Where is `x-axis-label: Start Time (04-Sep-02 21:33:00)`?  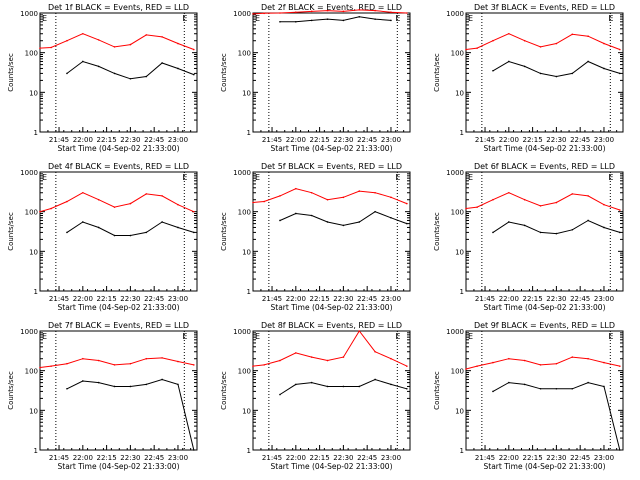
x-axis-label: Start Time (04-Sep-02 21:33:00) is located at coordinates (119, 466).